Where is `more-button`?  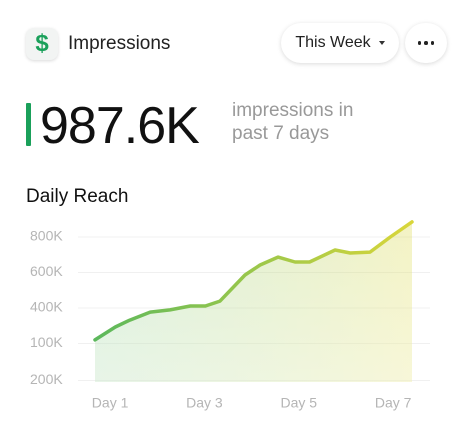
more-button is located at coordinates (426, 43).